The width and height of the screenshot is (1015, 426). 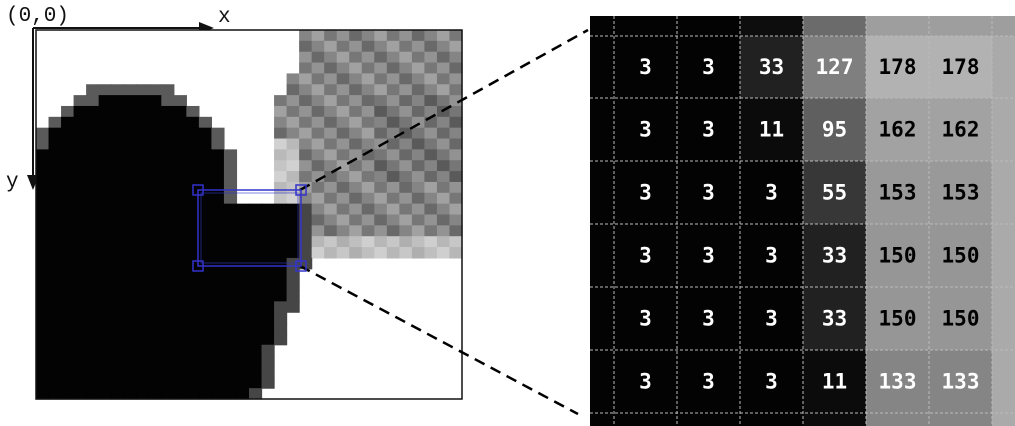 I want to click on selection-handle-bottom-left, so click(x=198, y=266).